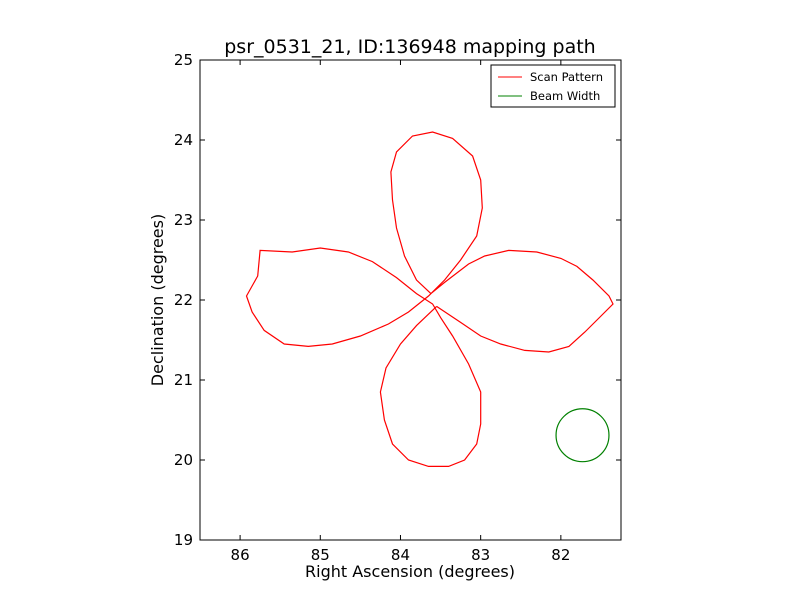  I want to click on beam-width-circle, so click(582, 435).